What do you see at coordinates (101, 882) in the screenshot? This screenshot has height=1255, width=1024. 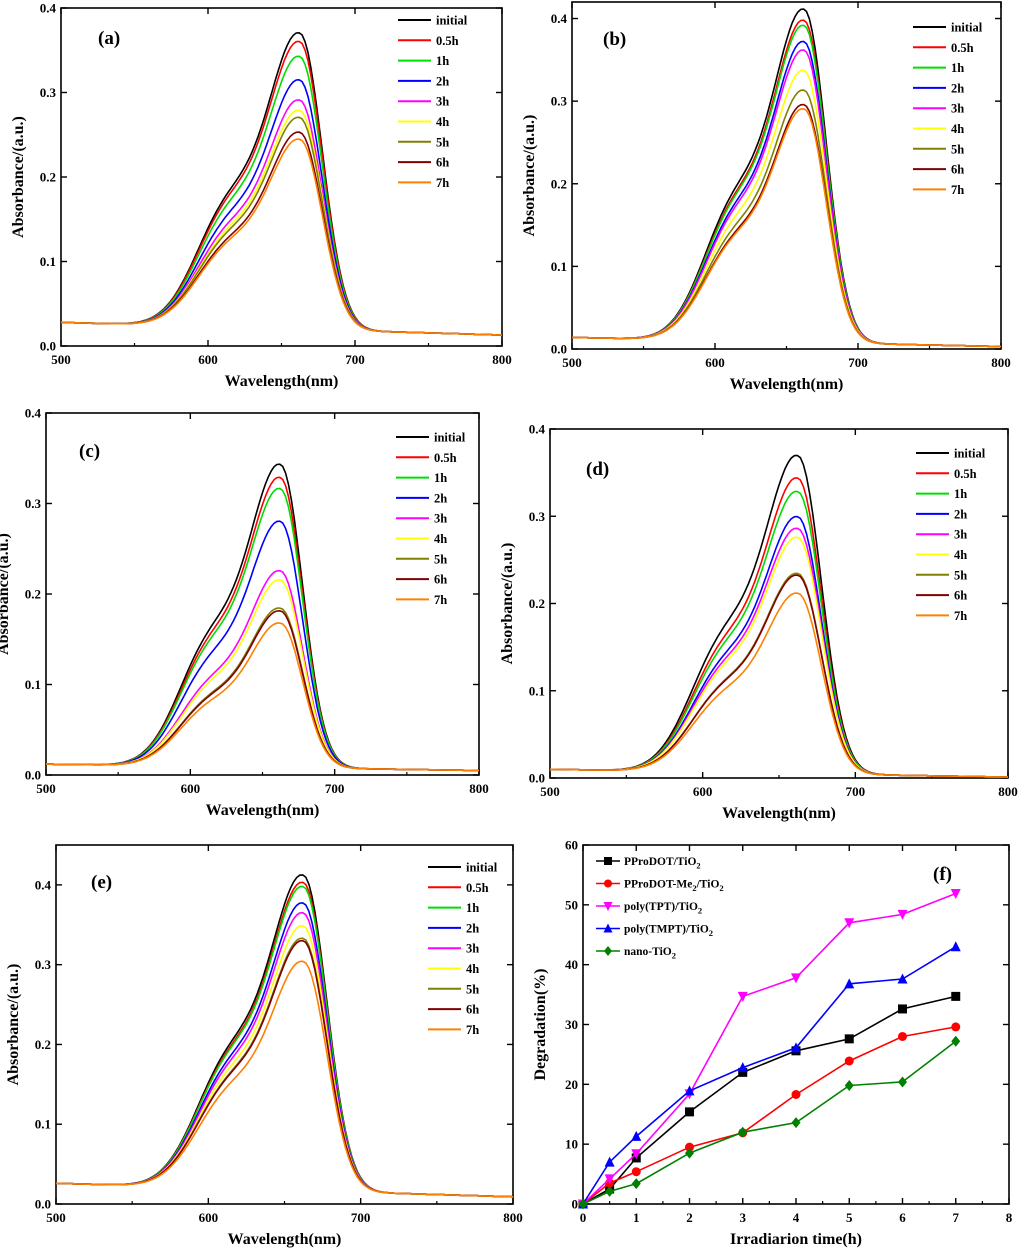 I see `panel-label: (e)` at bounding box center [101, 882].